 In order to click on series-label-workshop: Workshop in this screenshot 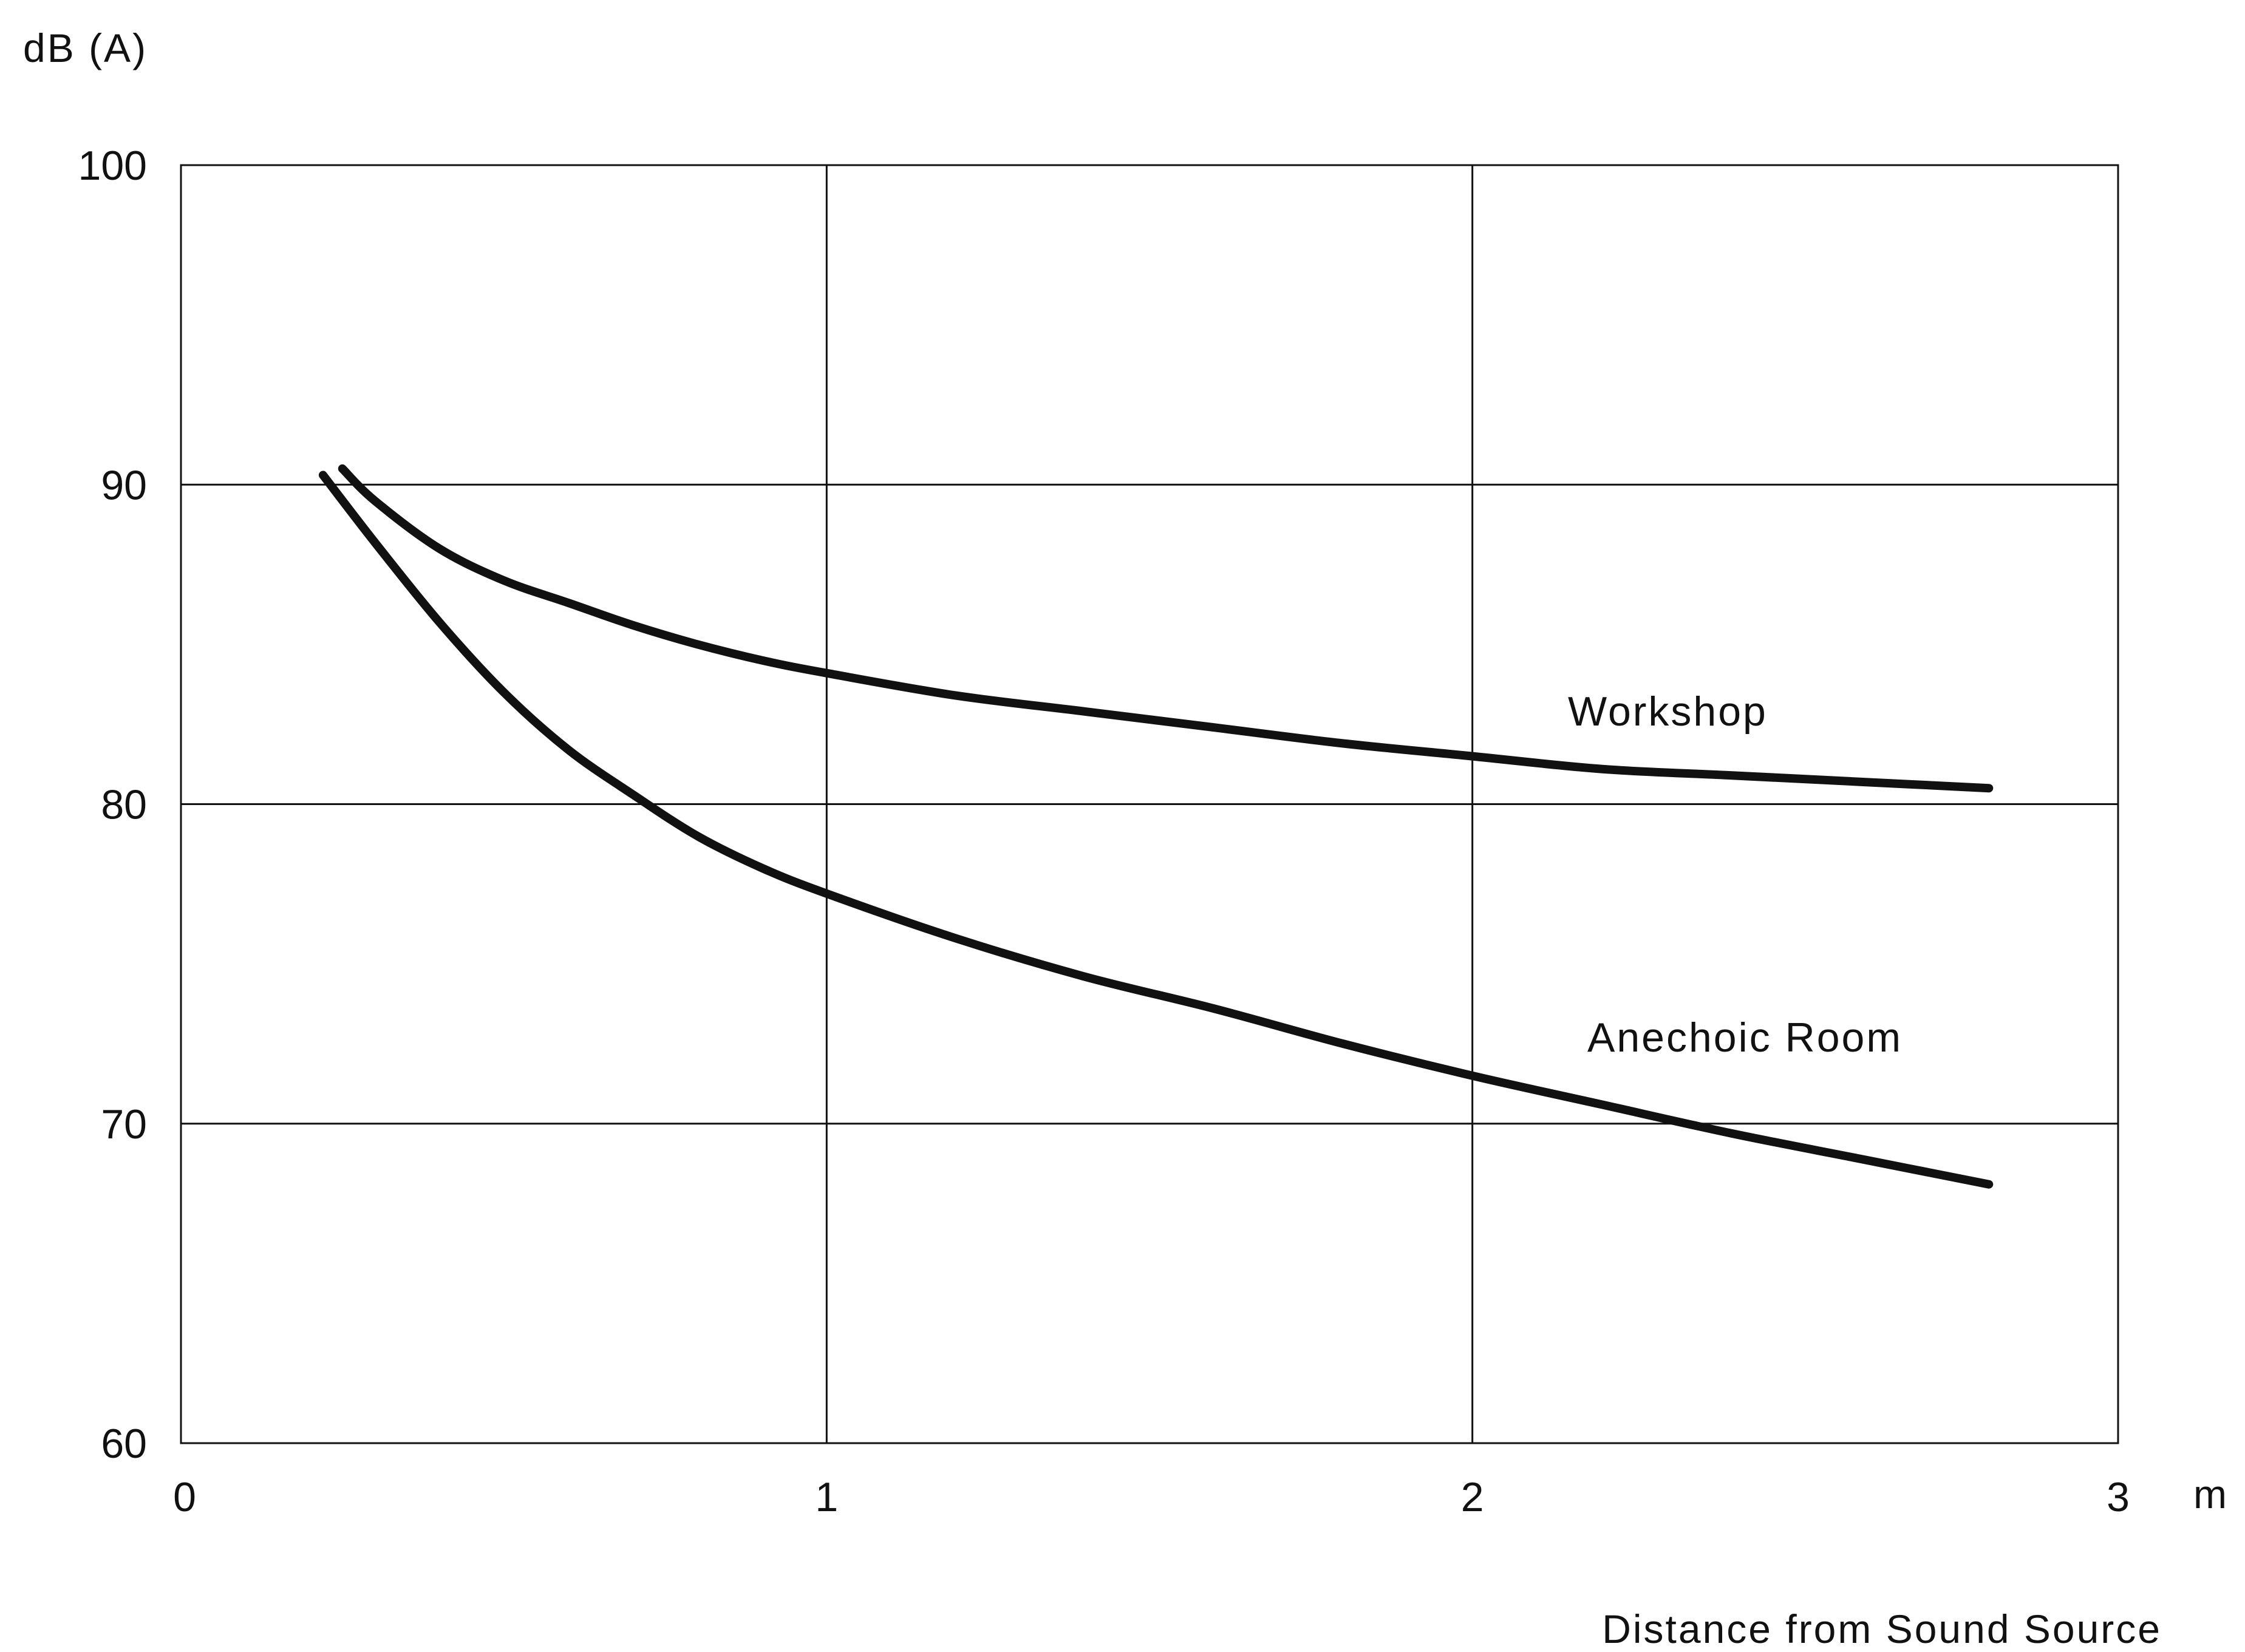, I will do `click(1668, 711)`.